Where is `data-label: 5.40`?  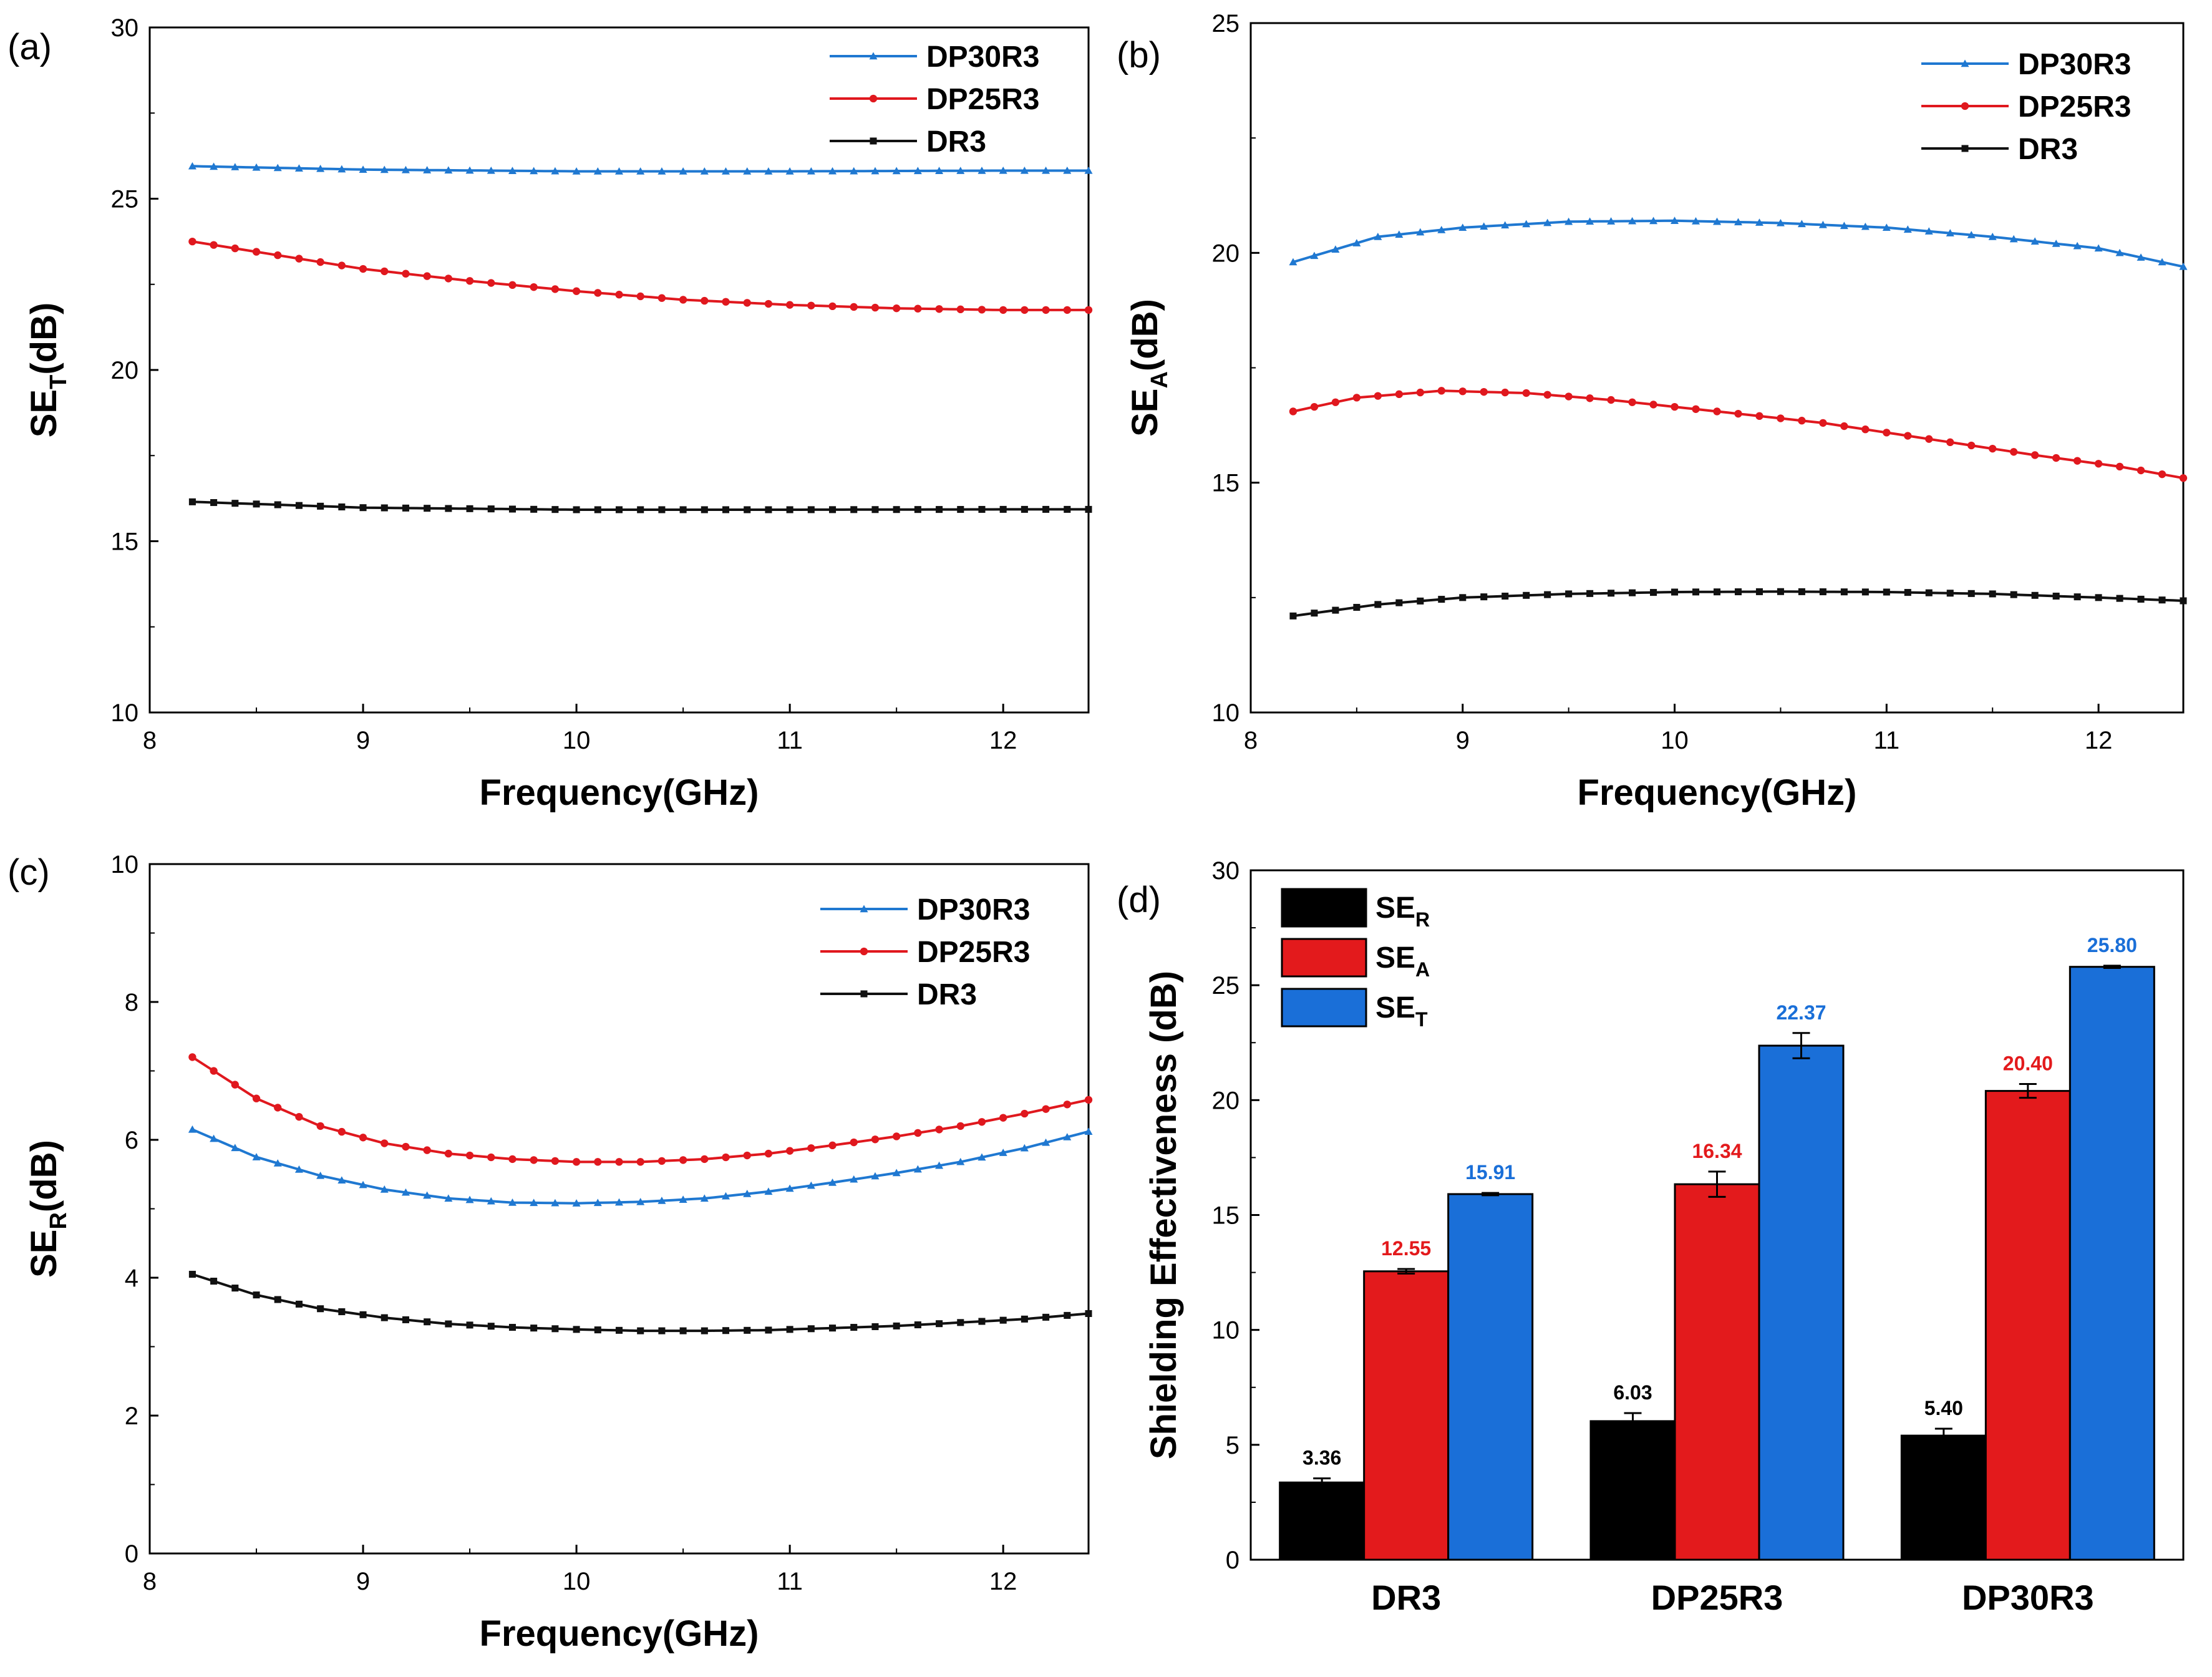
data-label: 5.40 is located at coordinates (1943, 1408).